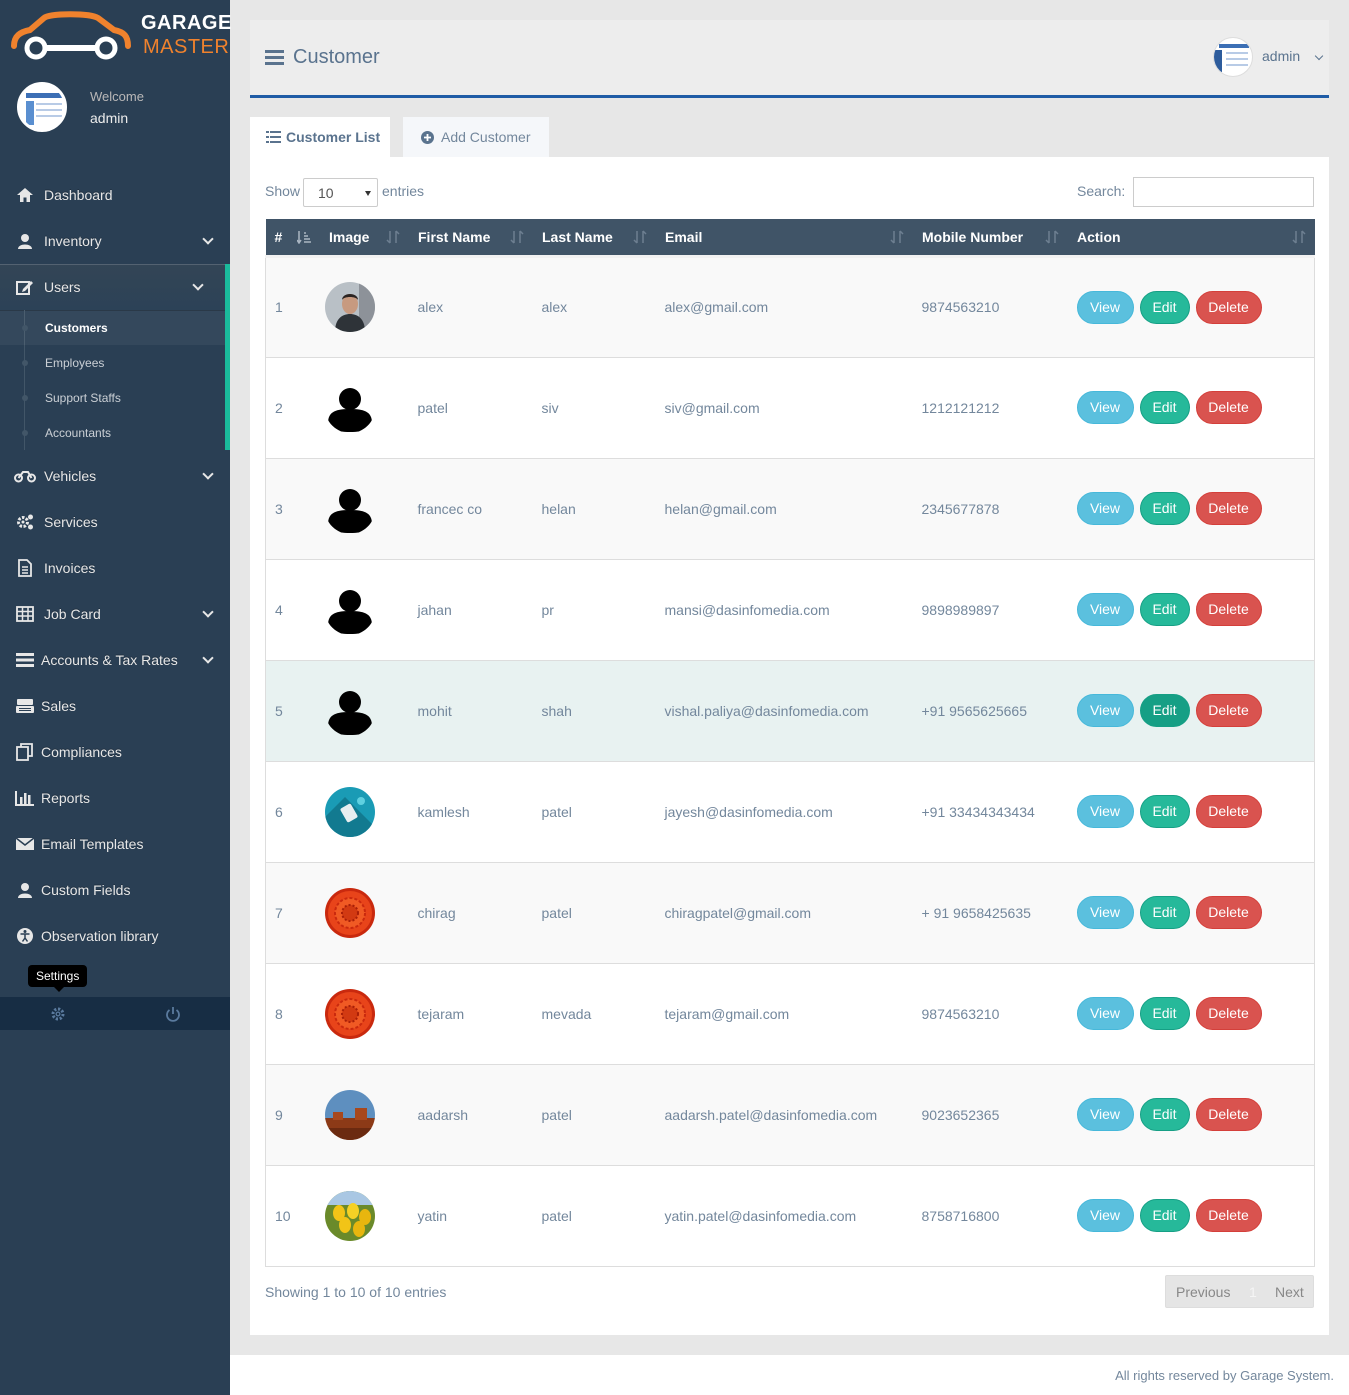 The height and width of the screenshot is (1395, 1349). Describe the element at coordinates (115, 476) in the screenshot. I see `sidebar-item-vehicles: Vehicles` at that location.